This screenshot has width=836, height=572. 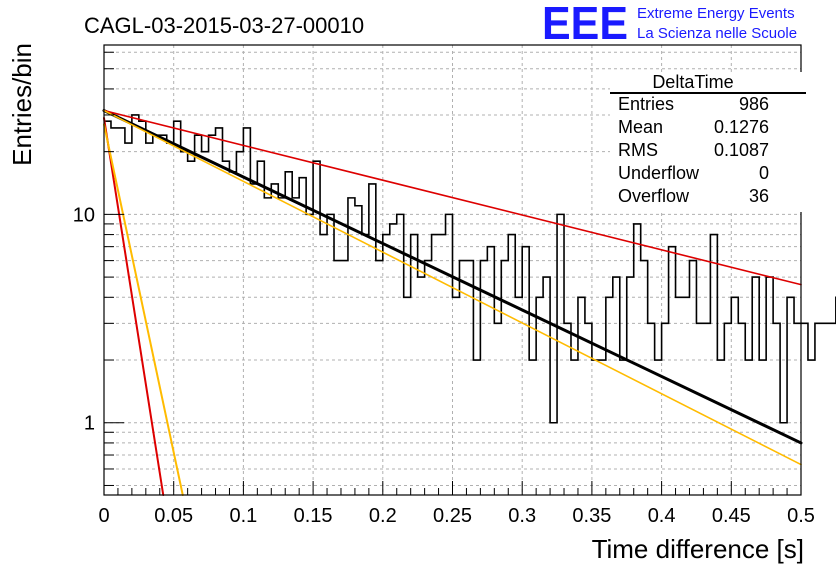 What do you see at coordinates (591, 516) in the screenshot?
I see `x-tick-label: 0.35` at bounding box center [591, 516].